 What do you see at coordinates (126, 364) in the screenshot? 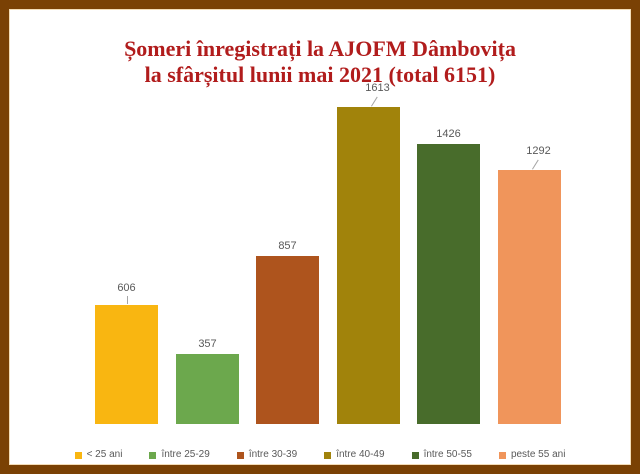
I see `bar-25-ani` at bounding box center [126, 364].